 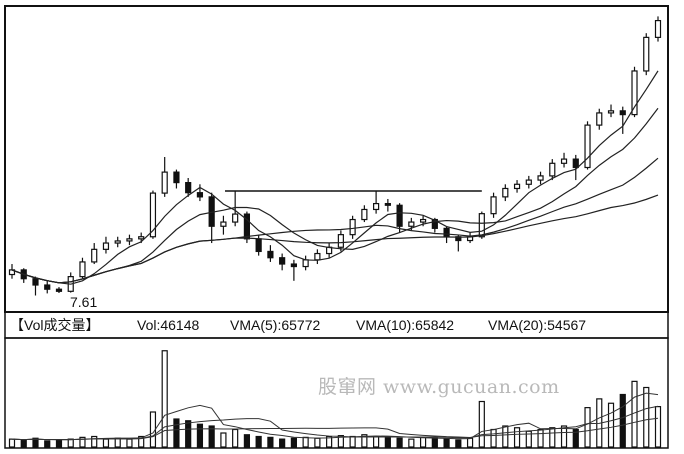 What do you see at coordinates (405, 325) in the screenshot?
I see `vma10-value: VMA(10):65842` at bounding box center [405, 325].